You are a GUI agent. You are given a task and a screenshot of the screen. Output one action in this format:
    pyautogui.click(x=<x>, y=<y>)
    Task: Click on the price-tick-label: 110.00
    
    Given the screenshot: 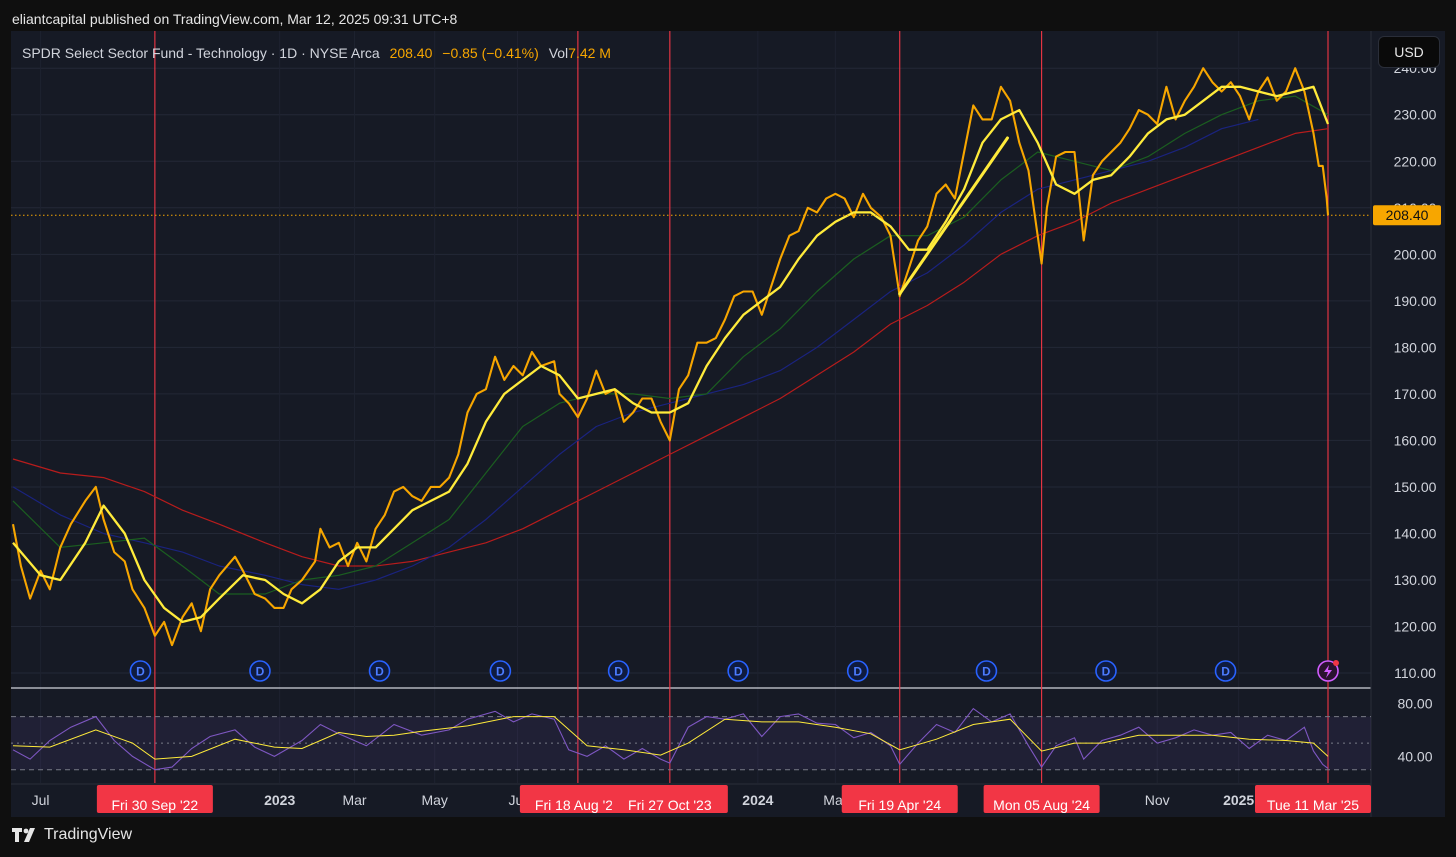 What is the action you would take?
    pyautogui.click(x=1415, y=673)
    